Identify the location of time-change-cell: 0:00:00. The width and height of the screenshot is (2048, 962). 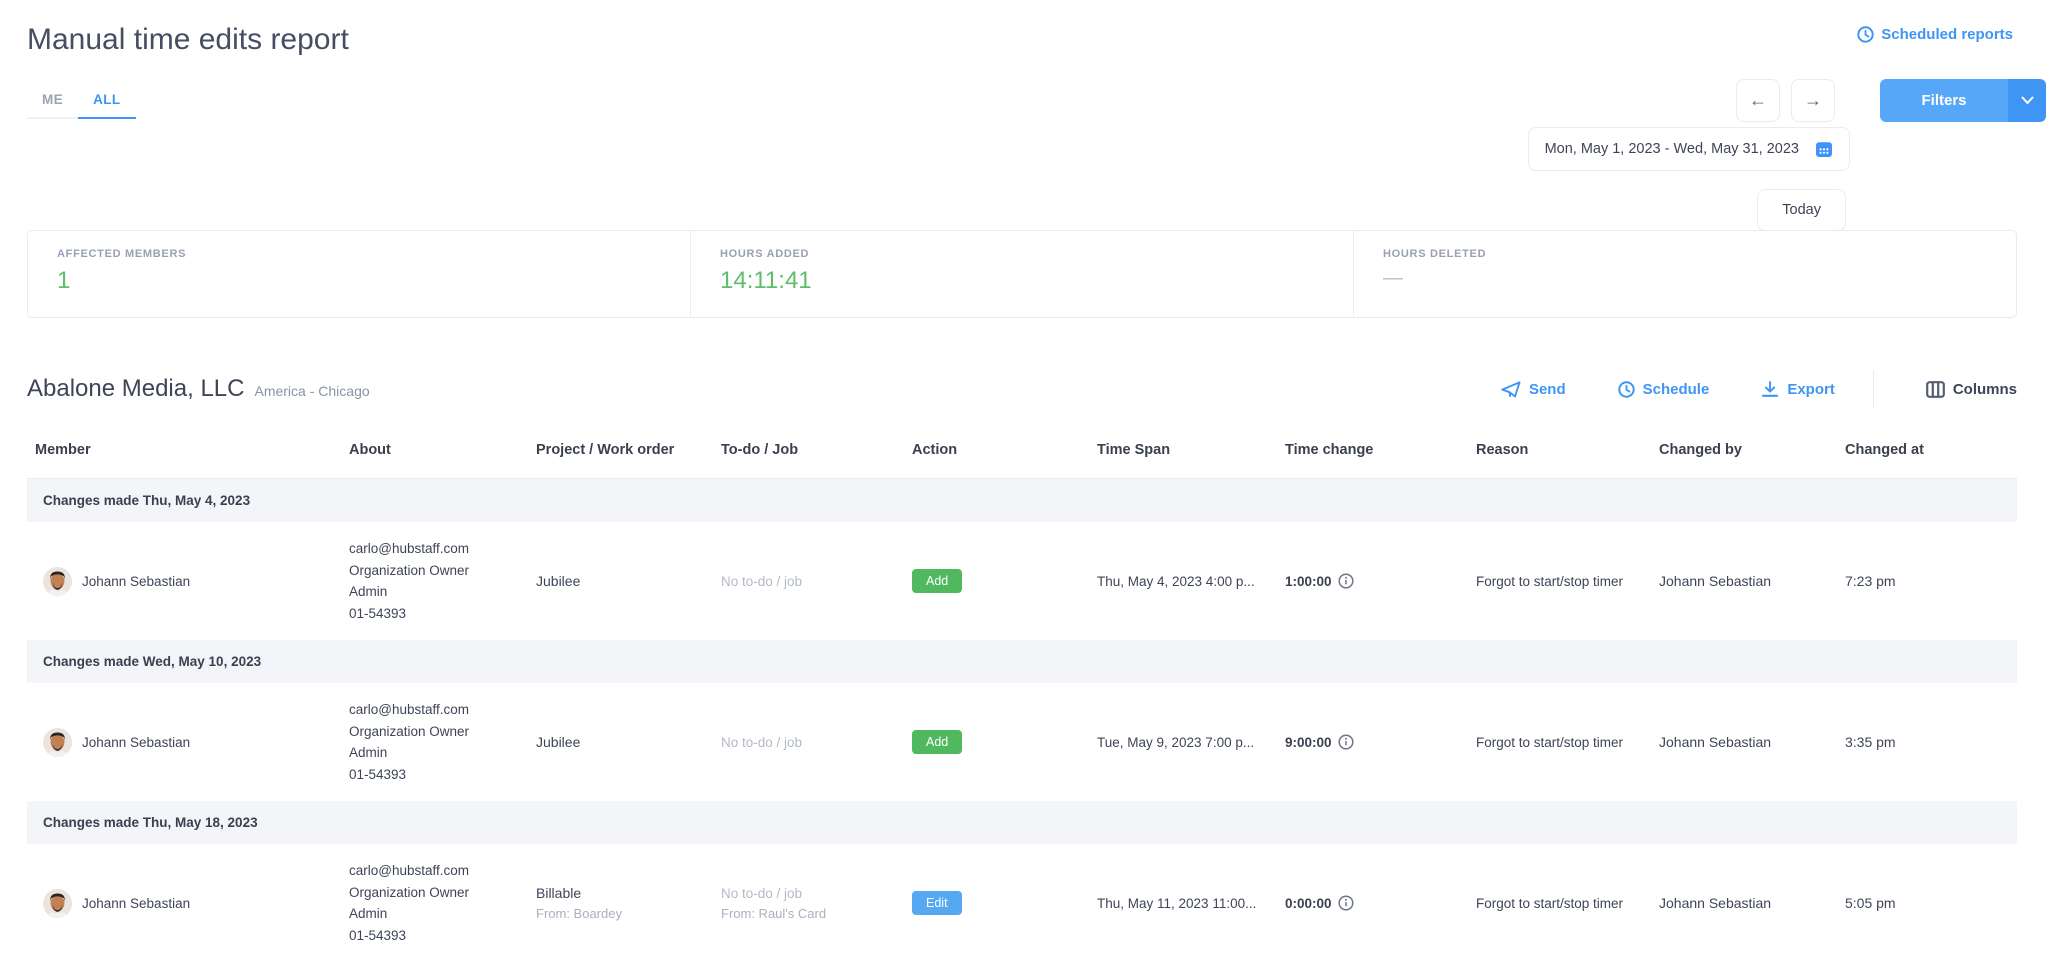
(1380, 903).